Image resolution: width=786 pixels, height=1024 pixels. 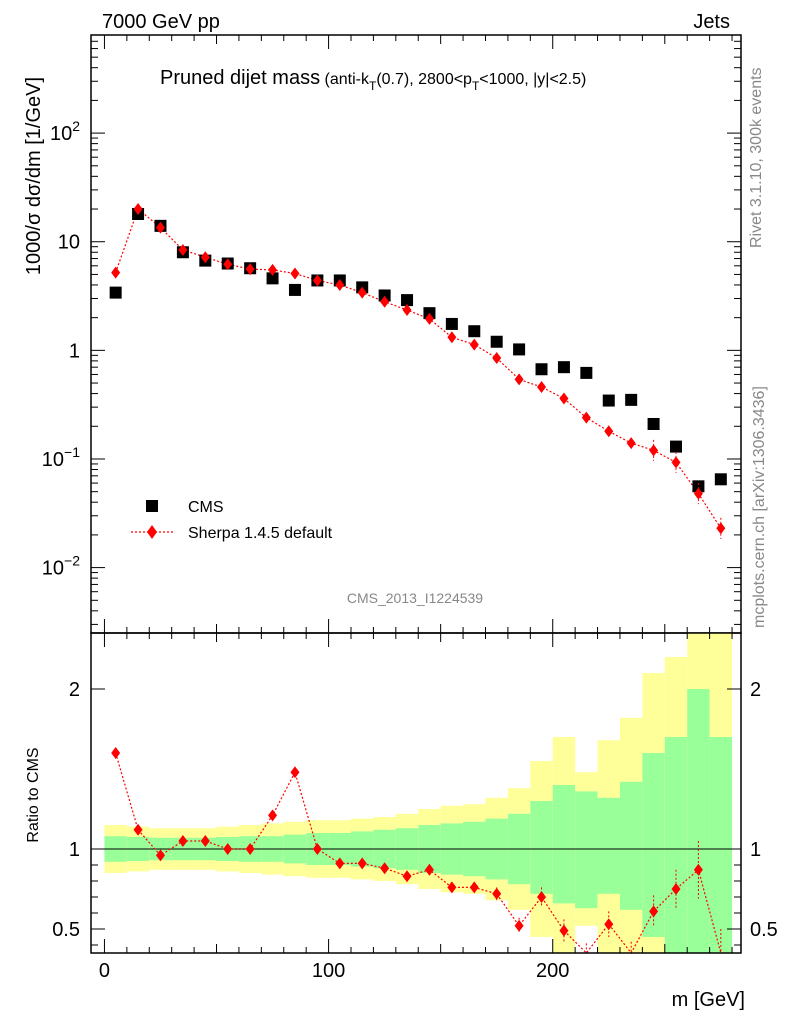 What do you see at coordinates (104, 971) in the screenshot?
I see `x-tick-label: 0` at bounding box center [104, 971].